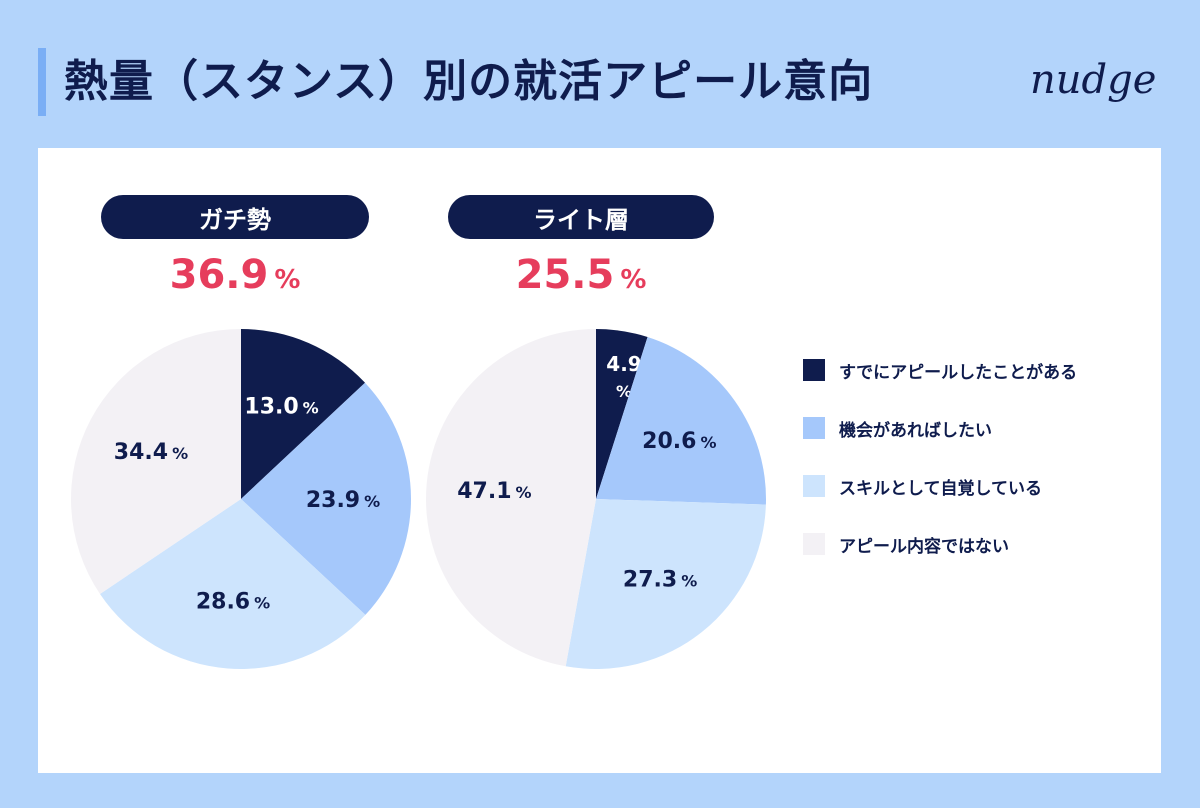 The height and width of the screenshot is (808, 1200). I want to click on slice-value: 34.4%, so click(151, 452).